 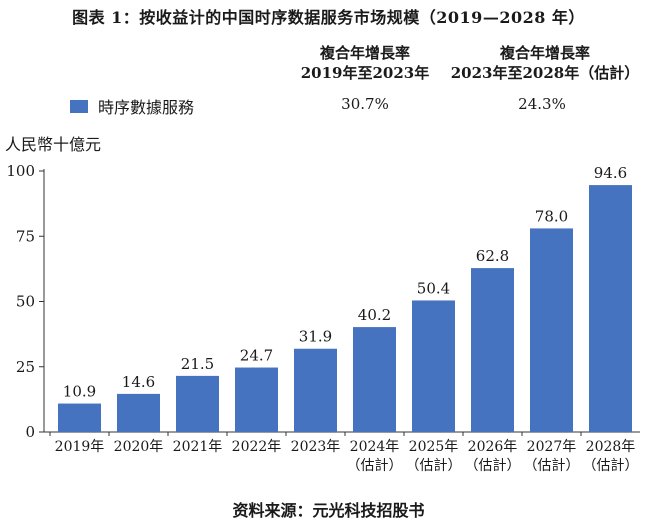 I want to click on y-tick-label: 75, so click(x=25, y=236).